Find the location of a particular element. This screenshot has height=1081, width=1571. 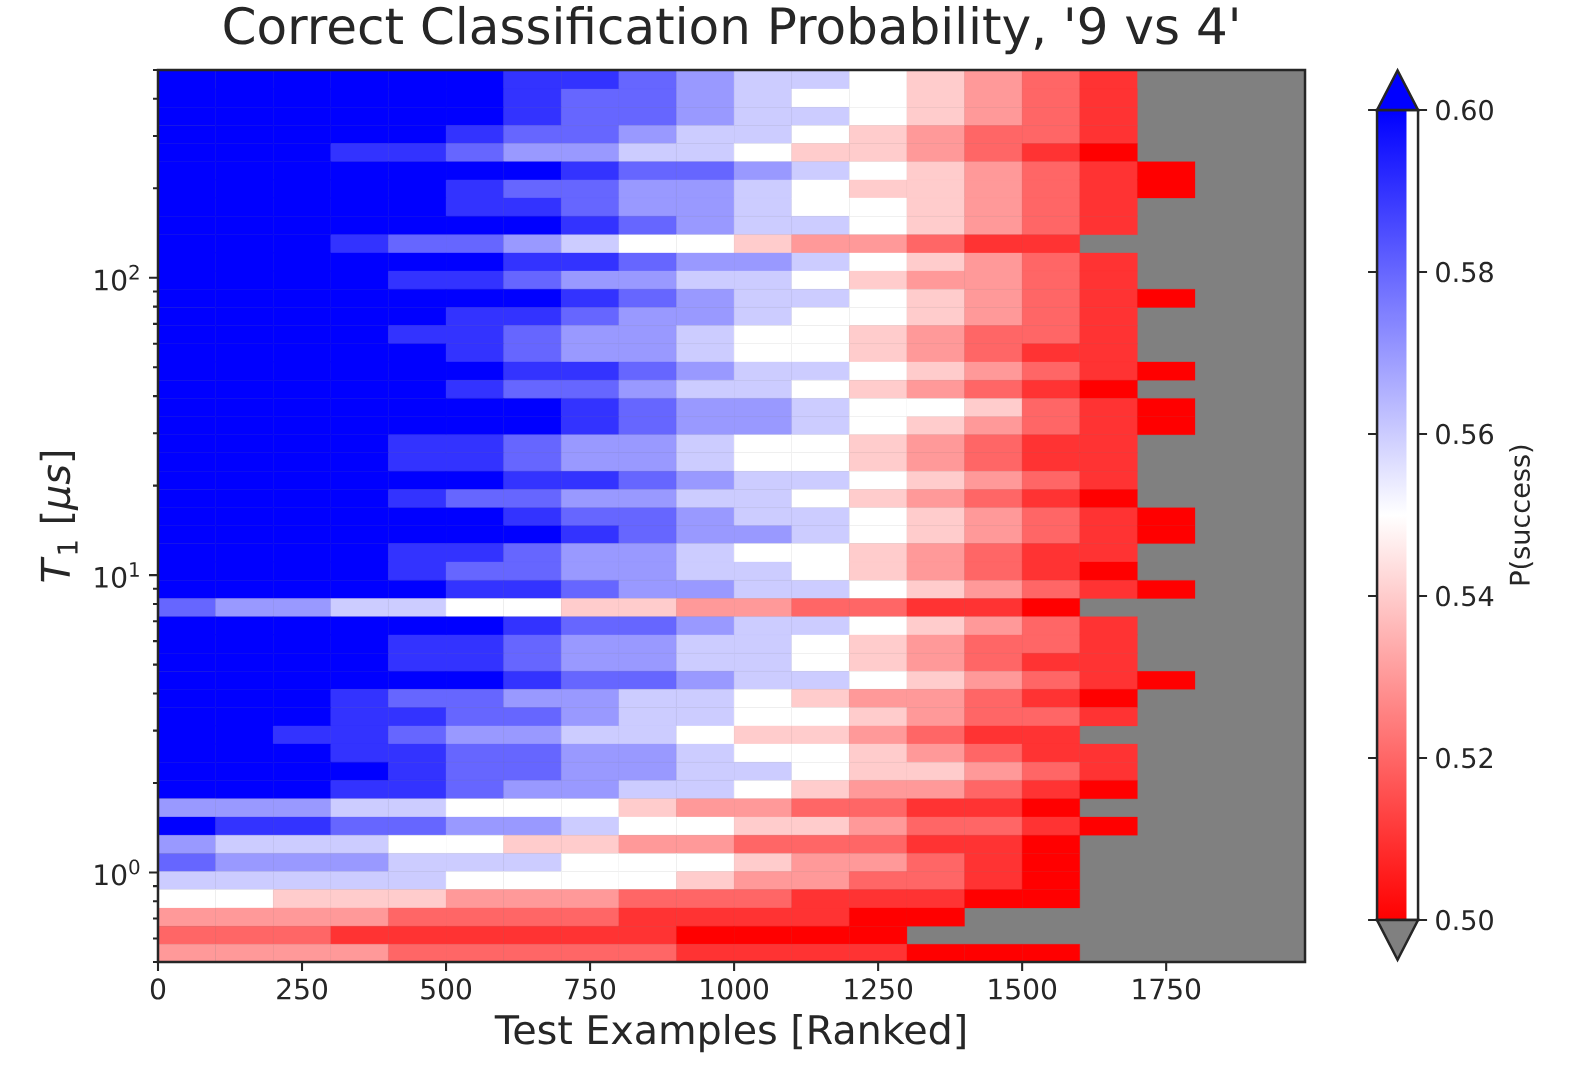

chart-title: Correct Classification Probability, '9 vs 4' is located at coordinates (730, 30).